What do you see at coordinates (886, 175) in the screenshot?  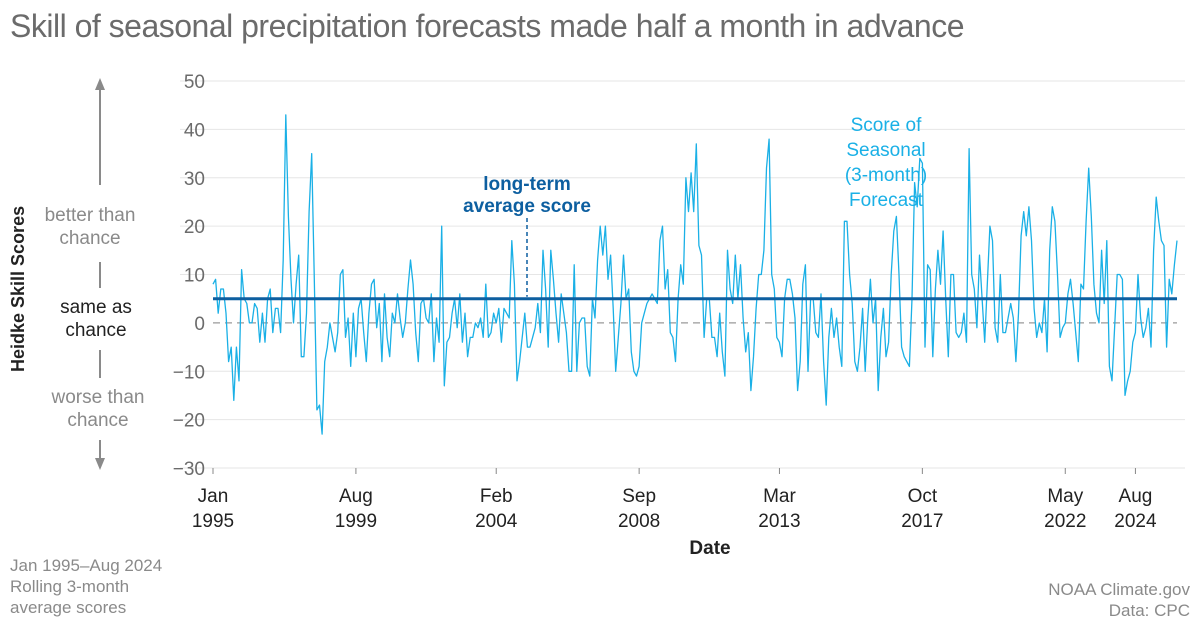 I see `series-annotation-line3: (3-month)` at bounding box center [886, 175].